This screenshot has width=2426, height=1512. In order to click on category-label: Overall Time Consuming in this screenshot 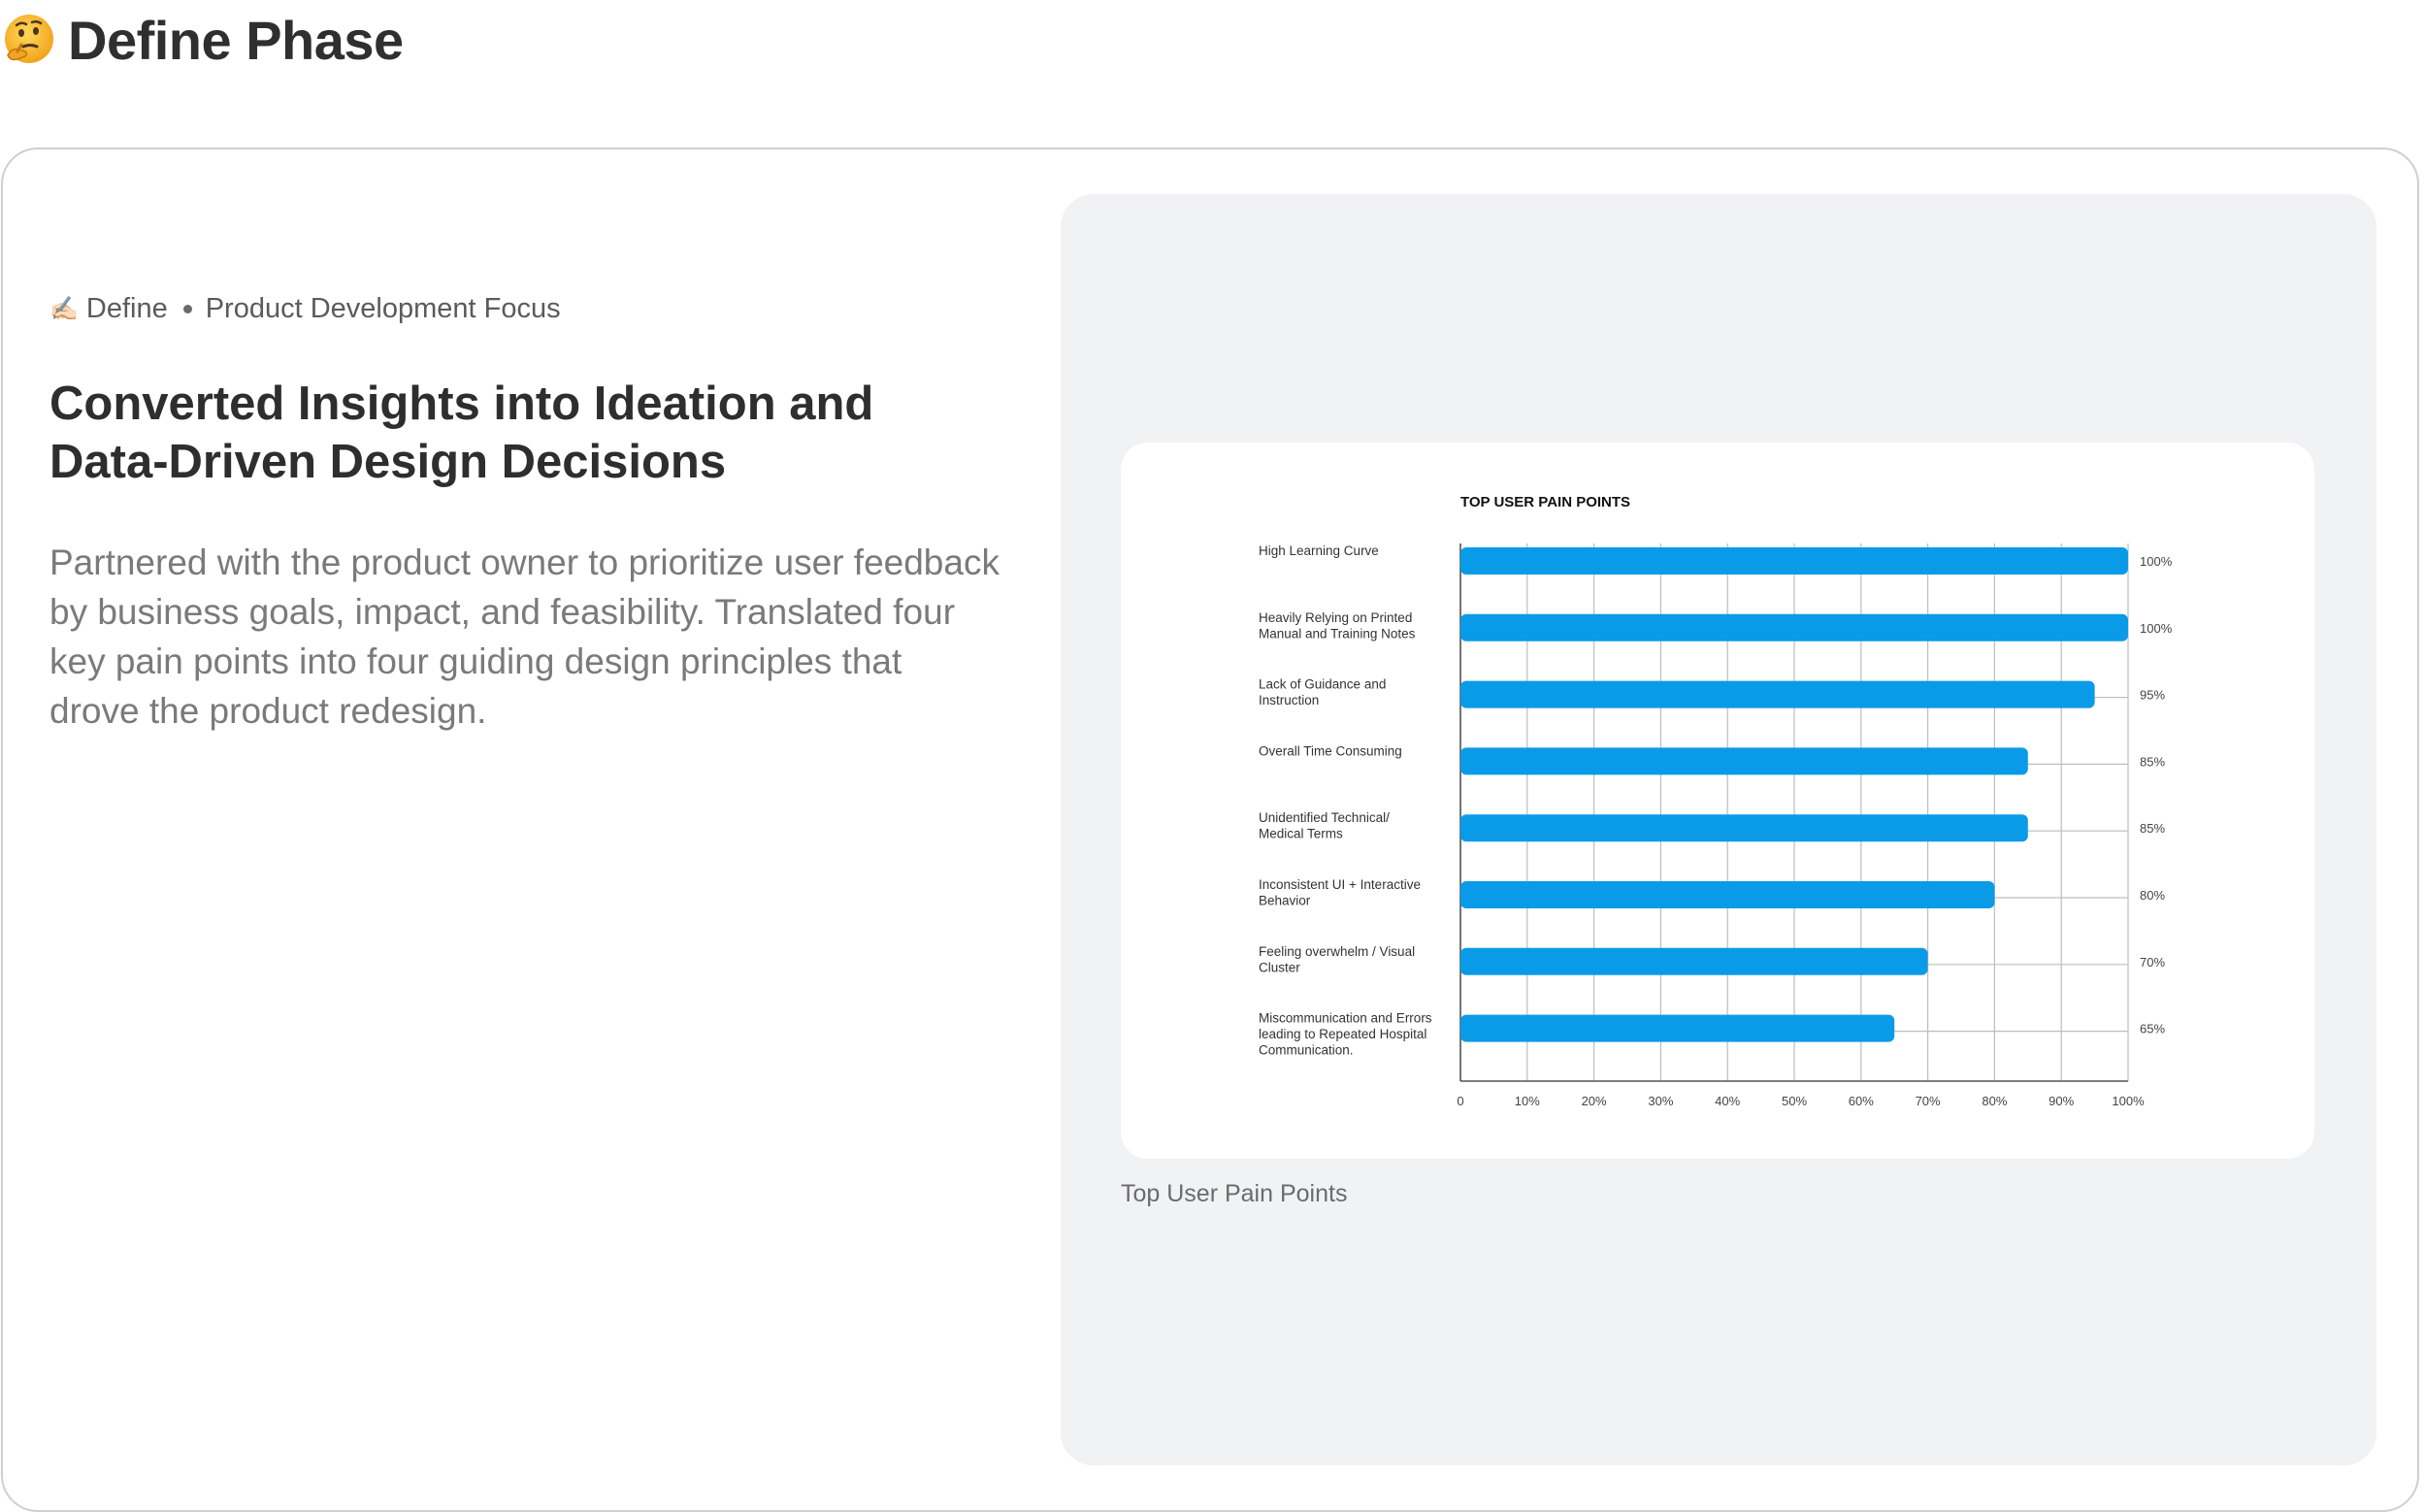, I will do `click(1330, 750)`.